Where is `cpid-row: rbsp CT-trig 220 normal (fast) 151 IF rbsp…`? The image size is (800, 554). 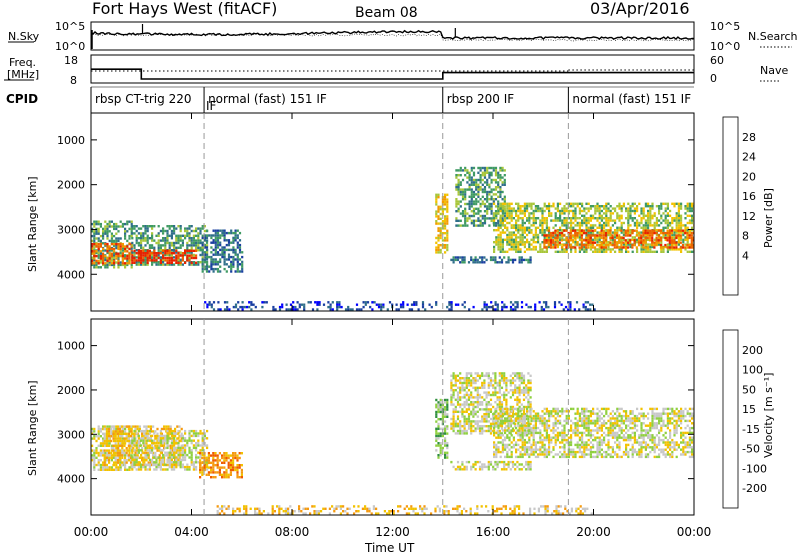 cpid-row: rbsp CT-trig 220 normal (fast) 151 IF rbsp… is located at coordinates (392, 99).